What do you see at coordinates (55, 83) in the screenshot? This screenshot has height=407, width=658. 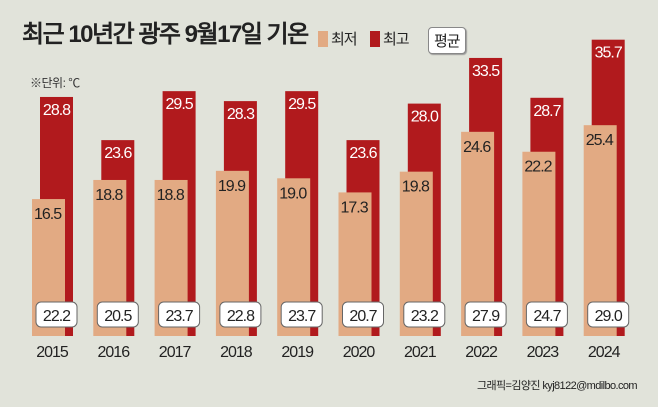 I see `unit-note: ※단위: ℃` at bounding box center [55, 83].